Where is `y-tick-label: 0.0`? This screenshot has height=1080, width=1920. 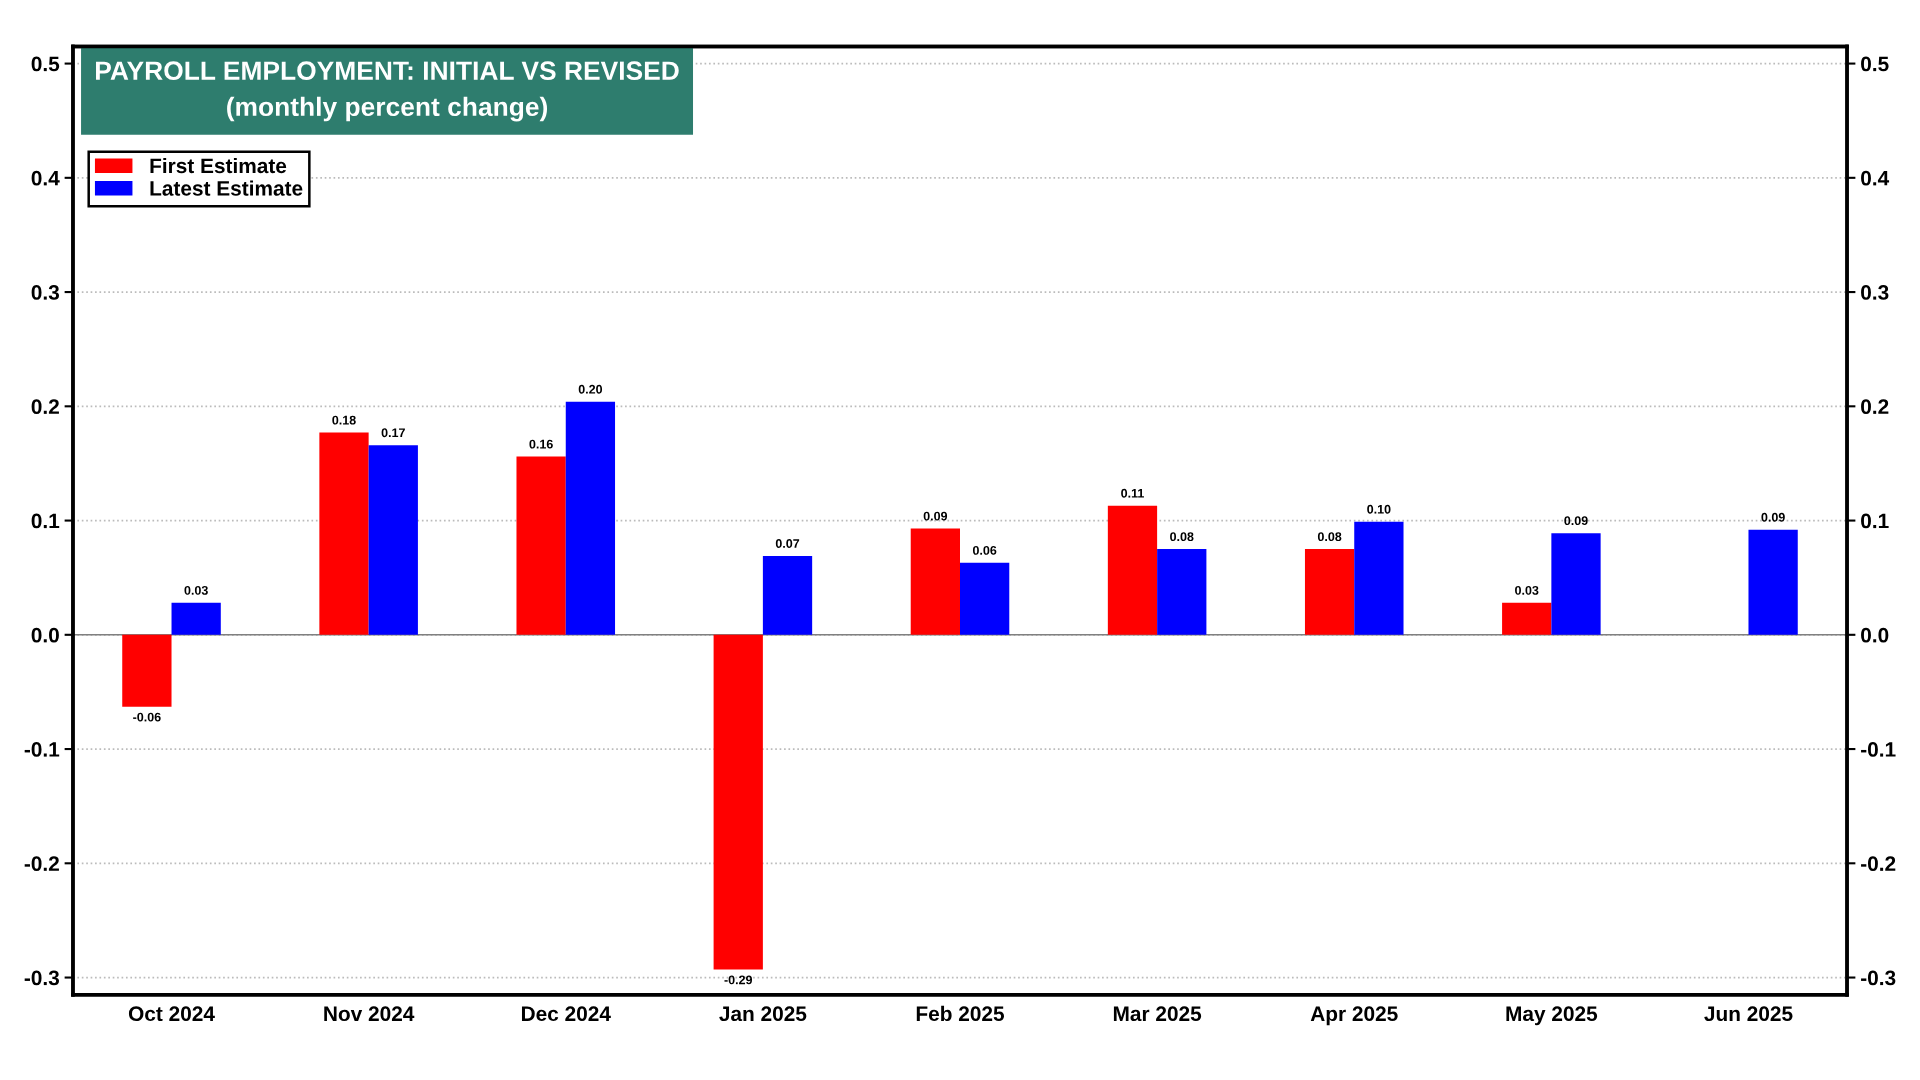 y-tick-label: 0.0 is located at coordinates (45, 635).